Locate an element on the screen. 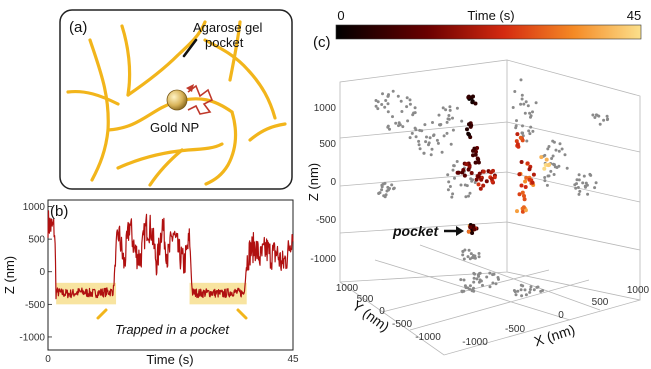 This screenshot has height=369, width=651. panel-a-label: (a) is located at coordinates (78, 27).